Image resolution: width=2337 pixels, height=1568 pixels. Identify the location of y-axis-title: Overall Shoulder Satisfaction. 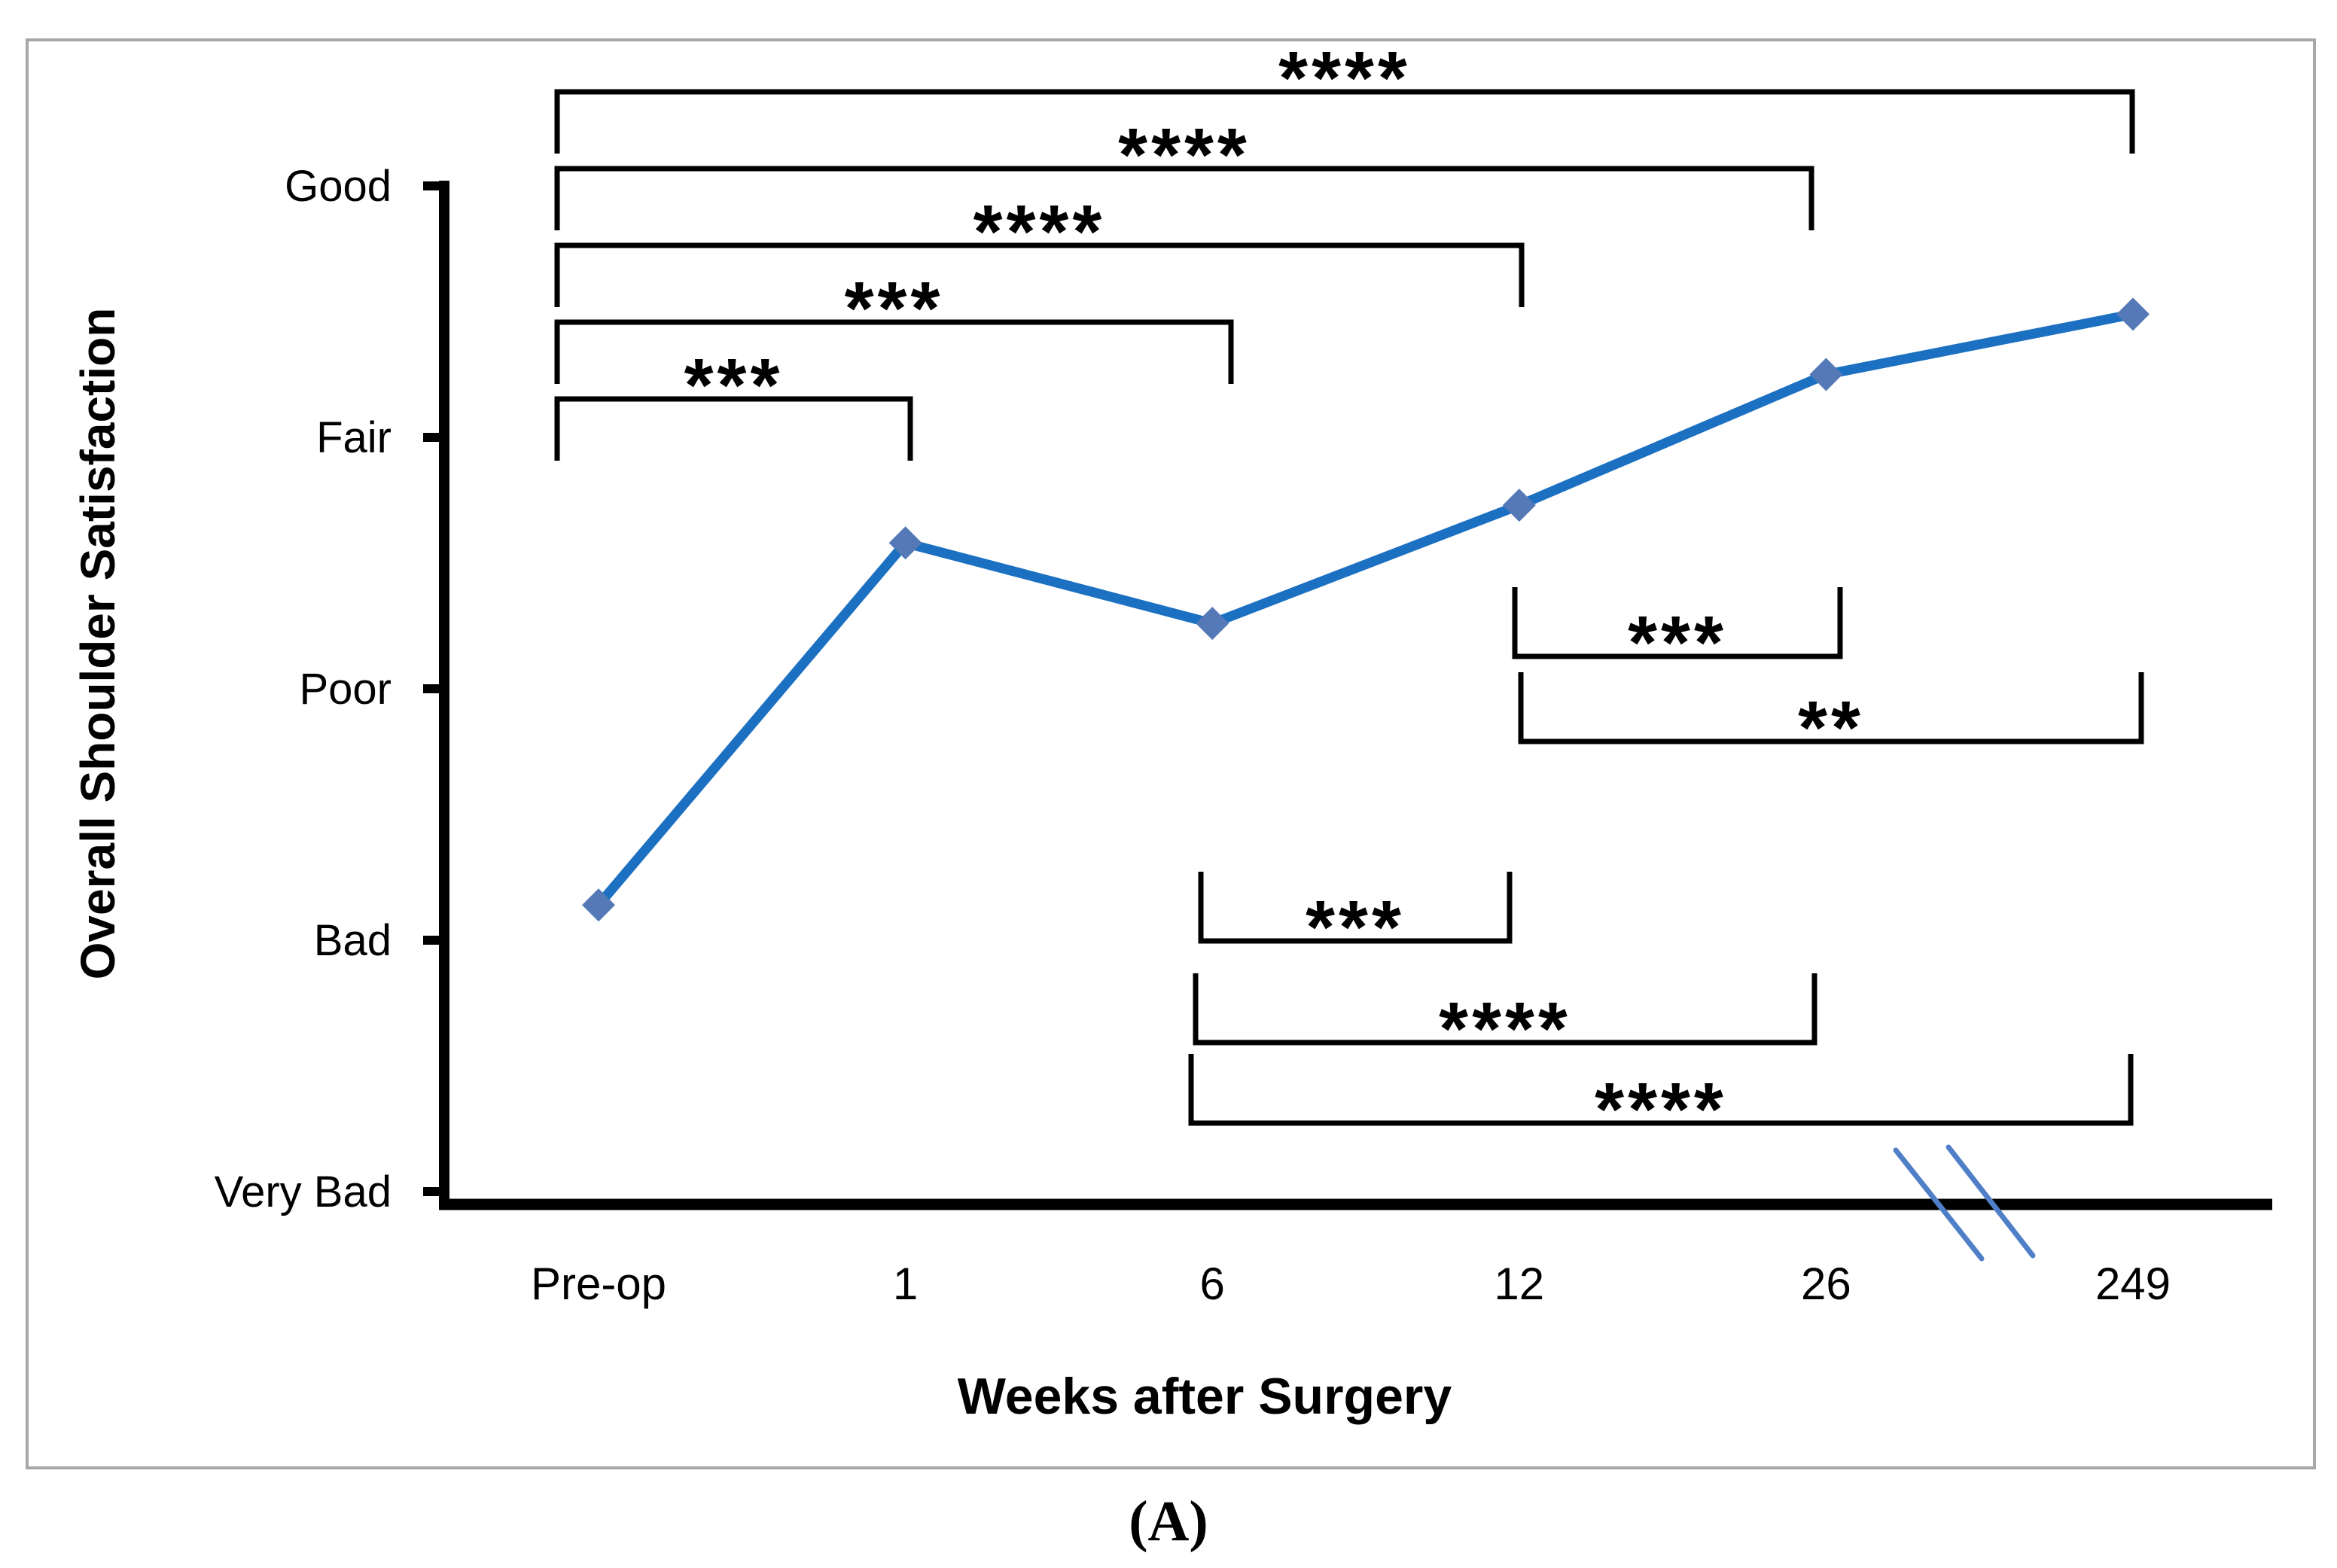
(98, 644).